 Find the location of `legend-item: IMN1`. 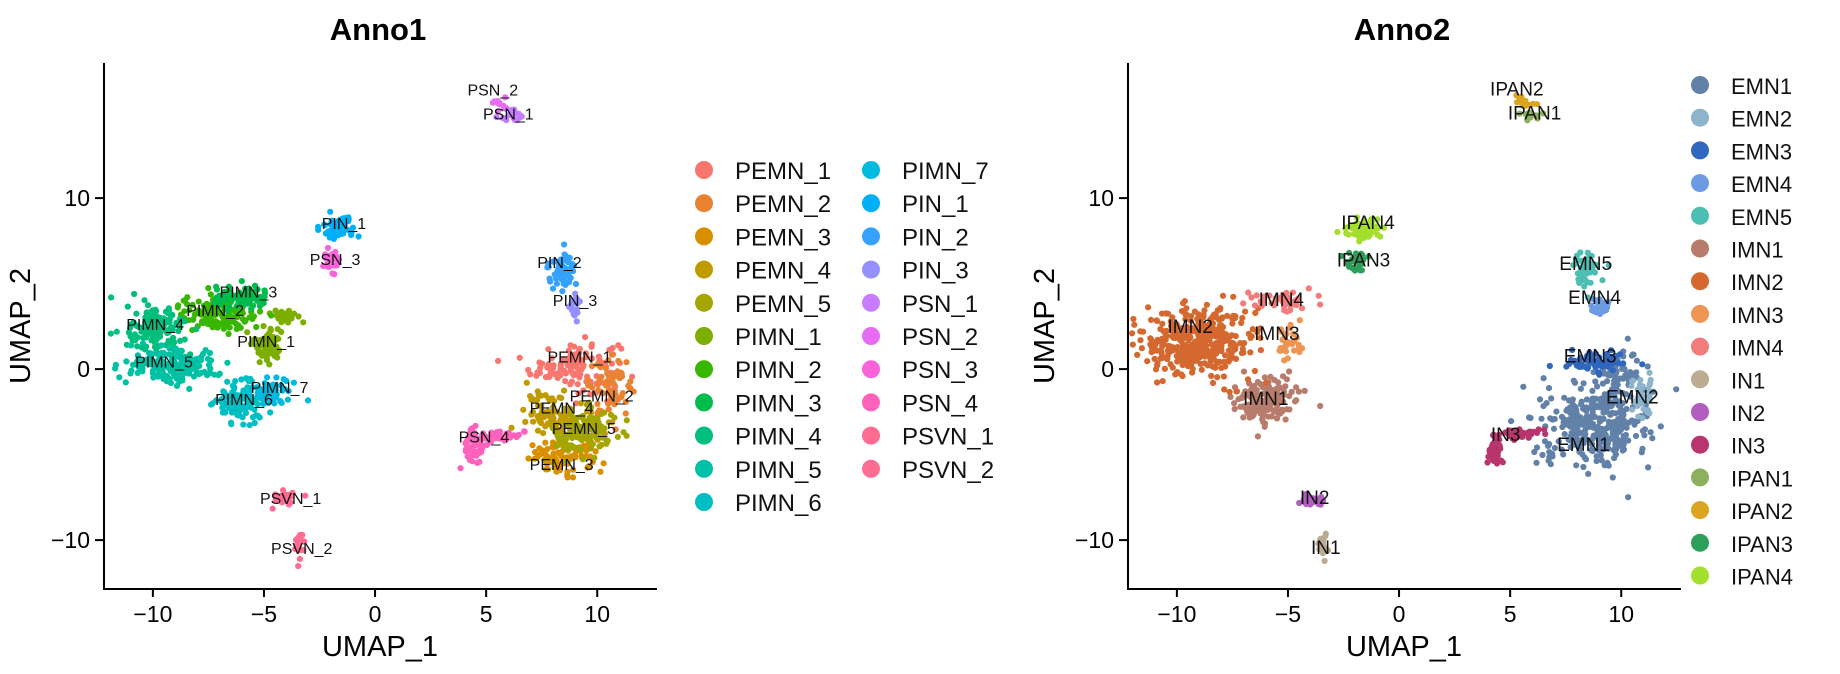

legend-item: IMN1 is located at coordinates (1737, 250).